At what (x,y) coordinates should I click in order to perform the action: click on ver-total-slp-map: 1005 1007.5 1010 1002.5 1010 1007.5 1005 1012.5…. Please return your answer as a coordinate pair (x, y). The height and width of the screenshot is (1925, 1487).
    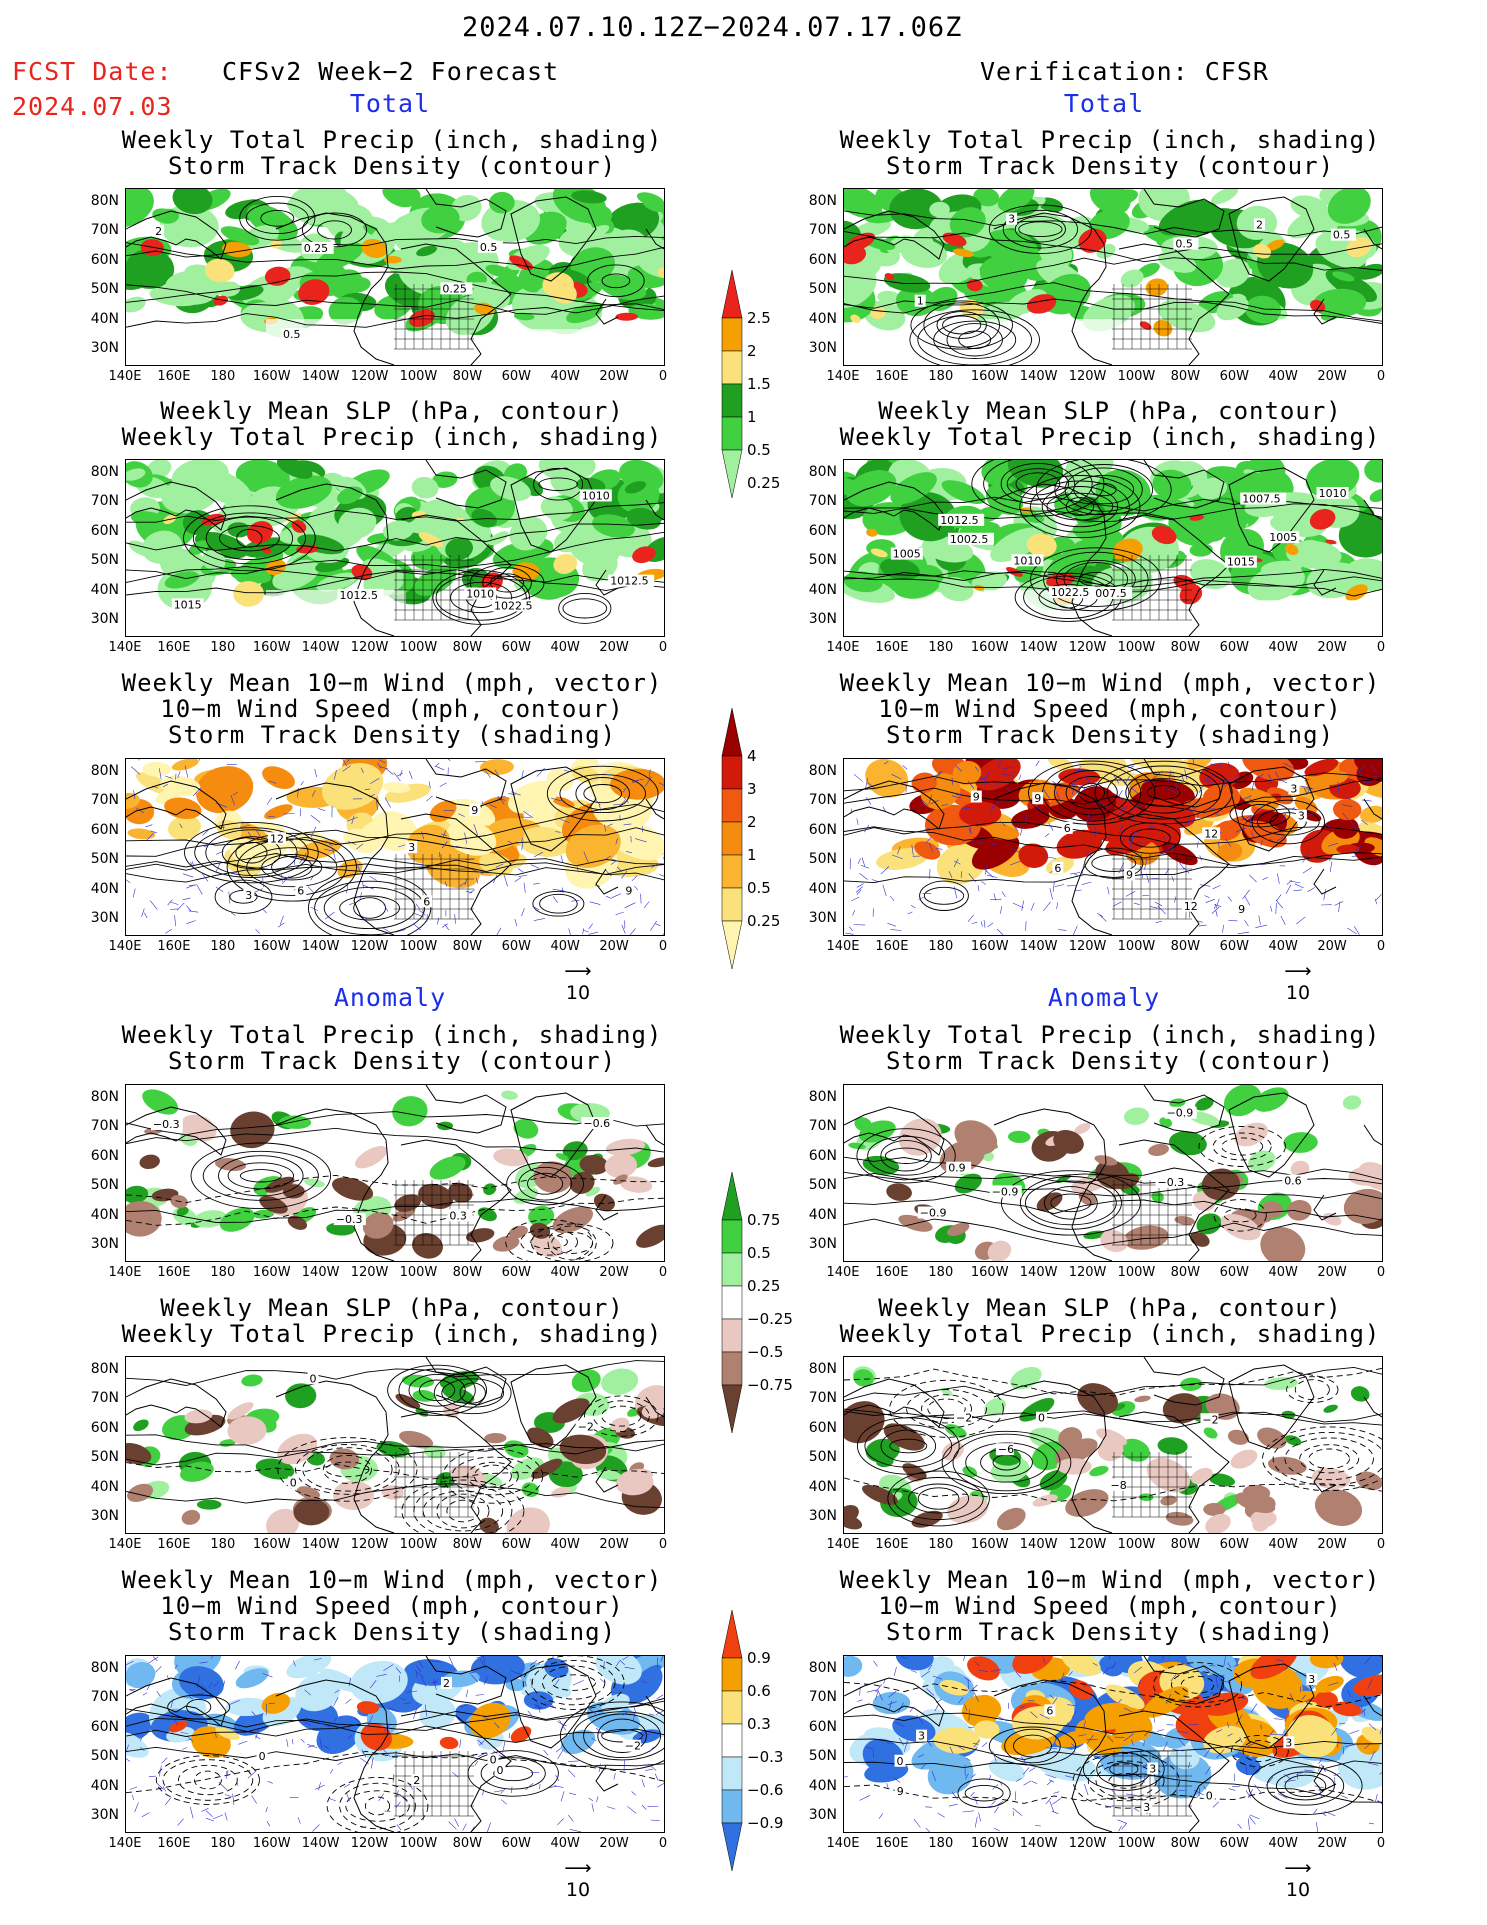
    Looking at the image, I should click on (1113, 548).